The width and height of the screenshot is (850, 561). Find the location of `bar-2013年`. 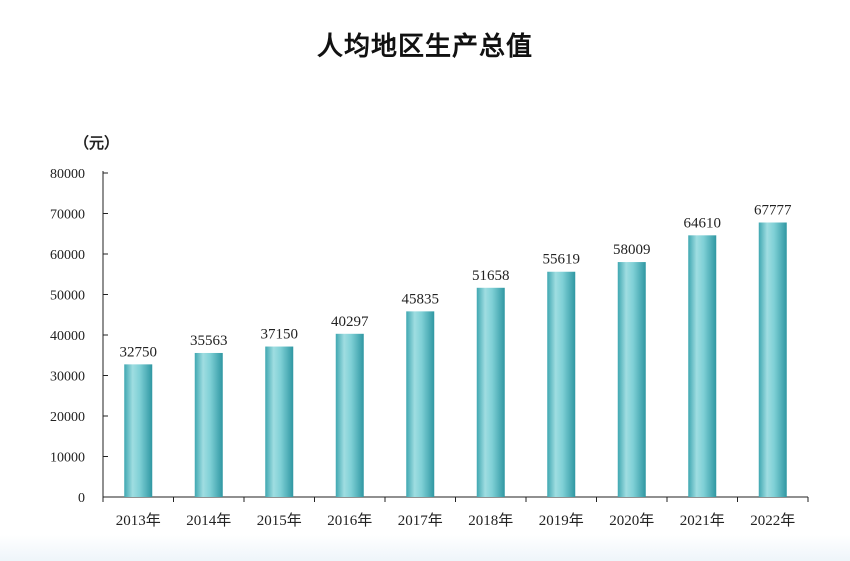

bar-2013年 is located at coordinates (138, 430).